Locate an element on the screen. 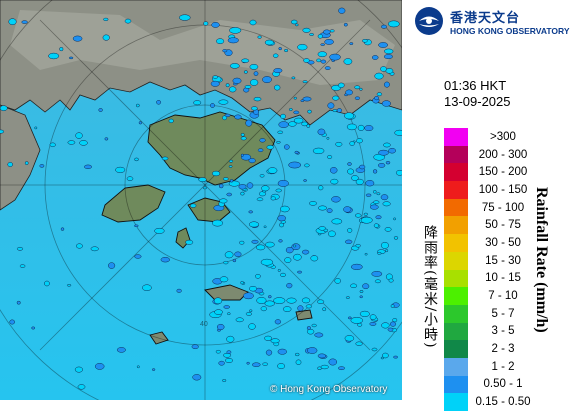  legend-label: 0.50 - 1 is located at coordinates (503, 384).